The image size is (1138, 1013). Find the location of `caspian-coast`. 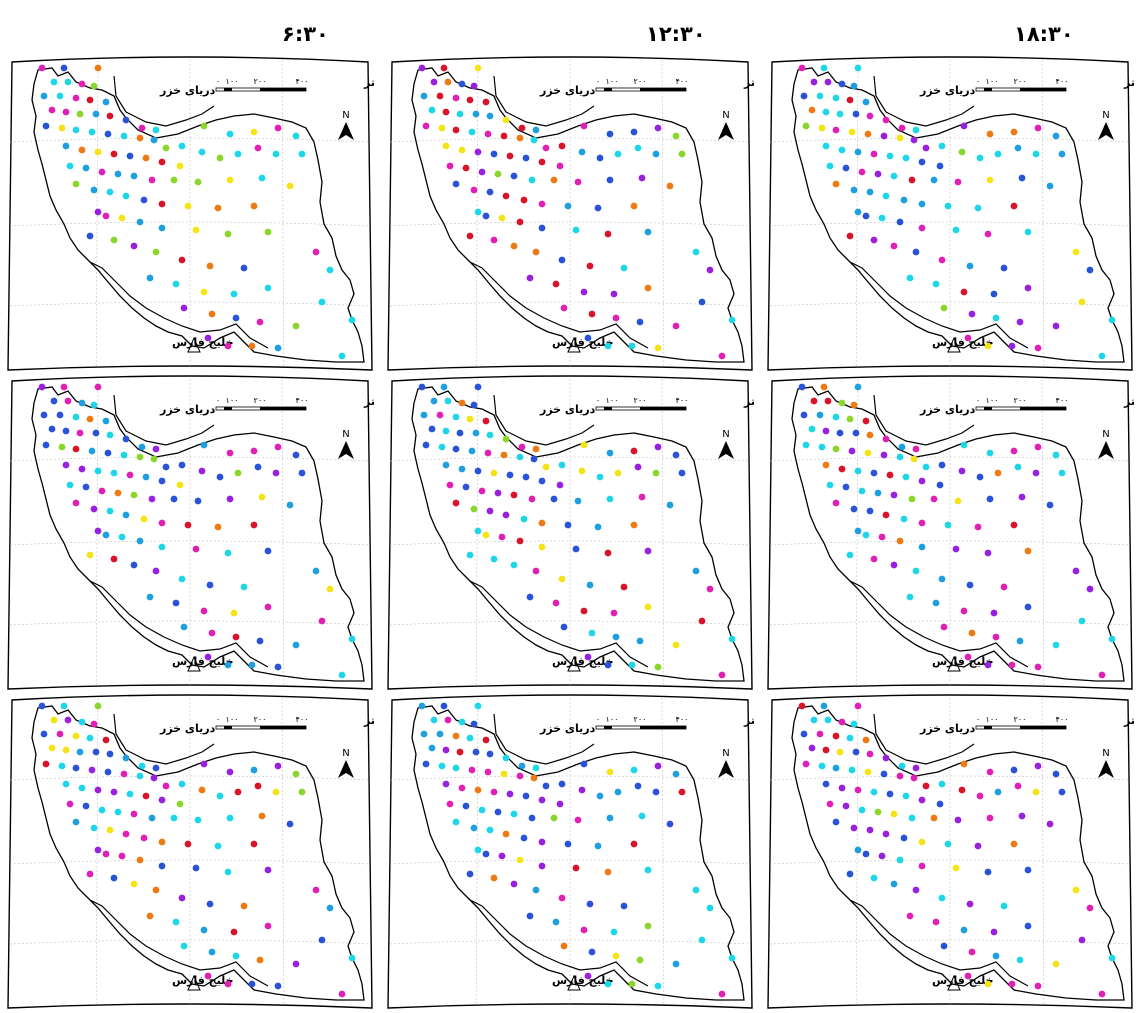

caspian-coast is located at coordinates (924, 420).